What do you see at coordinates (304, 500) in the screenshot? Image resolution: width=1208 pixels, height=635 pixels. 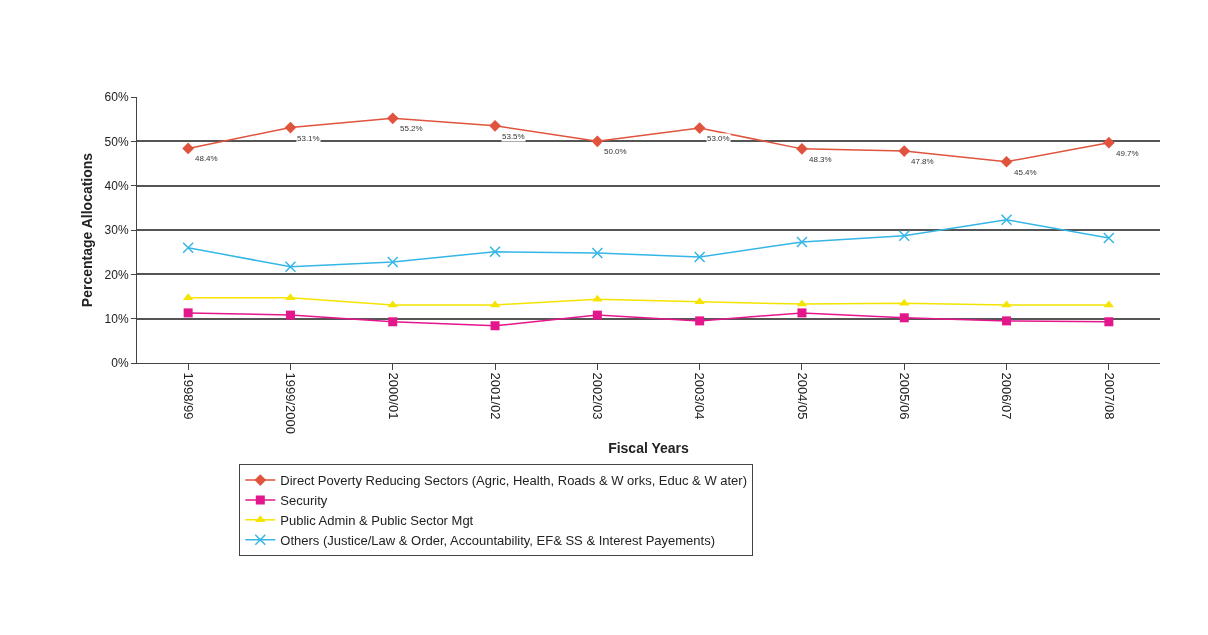 I see `legend-label: Security` at bounding box center [304, 500].